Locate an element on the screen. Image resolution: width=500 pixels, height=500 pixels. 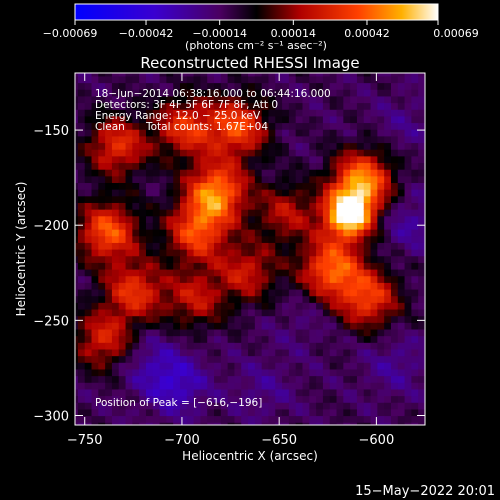
colorbar-tick-label: 0.00042 is located at coordinates (367, 33).